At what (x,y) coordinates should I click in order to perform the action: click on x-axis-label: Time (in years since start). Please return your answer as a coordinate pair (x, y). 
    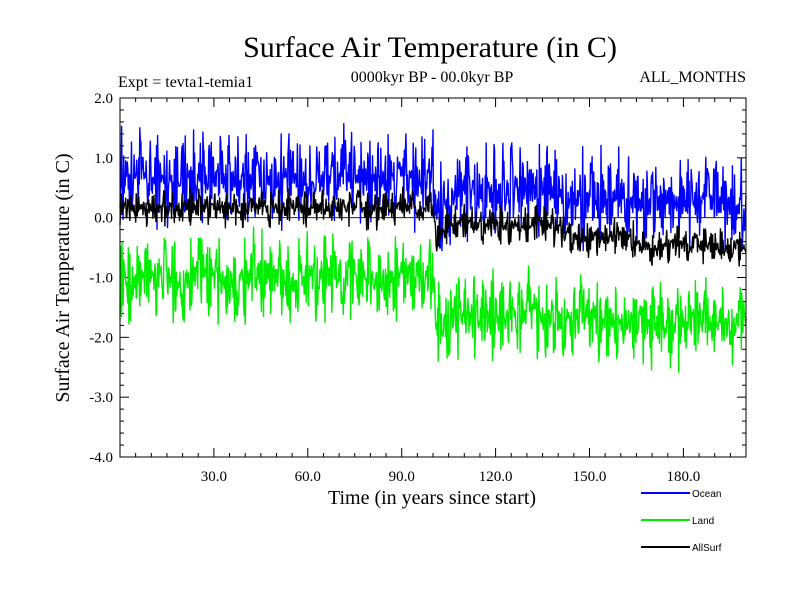
    Looking at the image, I should click on (432, 498).